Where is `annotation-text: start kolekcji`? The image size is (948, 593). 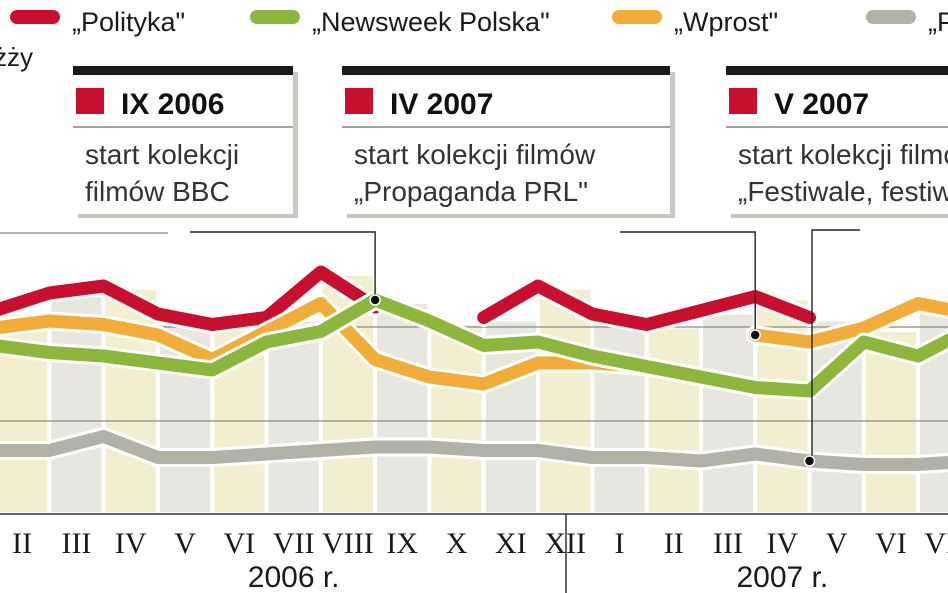 annotation-text: start kolekcji is located at coordinates (162, 154).